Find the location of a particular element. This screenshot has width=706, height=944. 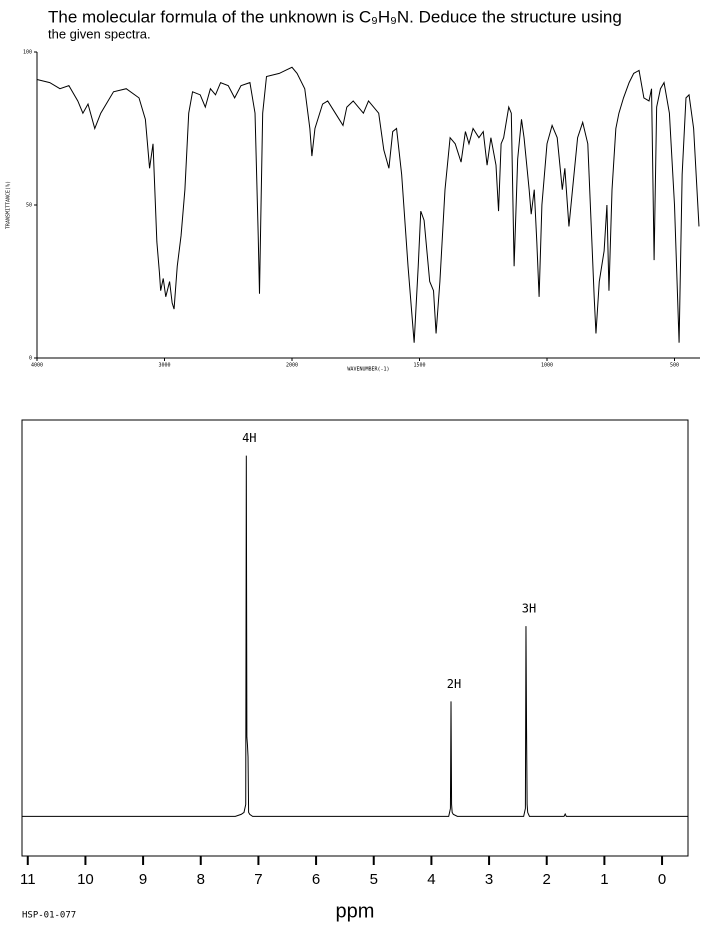

y-tick-label: 0 is located at coordinates (30, 359).